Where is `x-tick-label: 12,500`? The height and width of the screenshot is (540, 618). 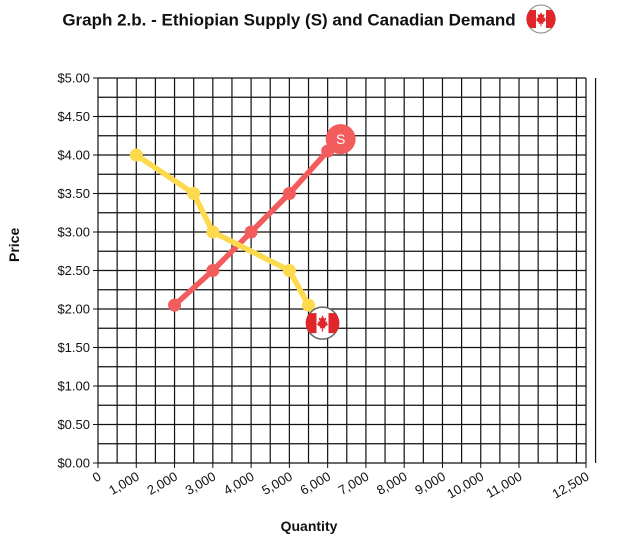 x-tick-label: 12,500 is located at coordinates (571, 485).